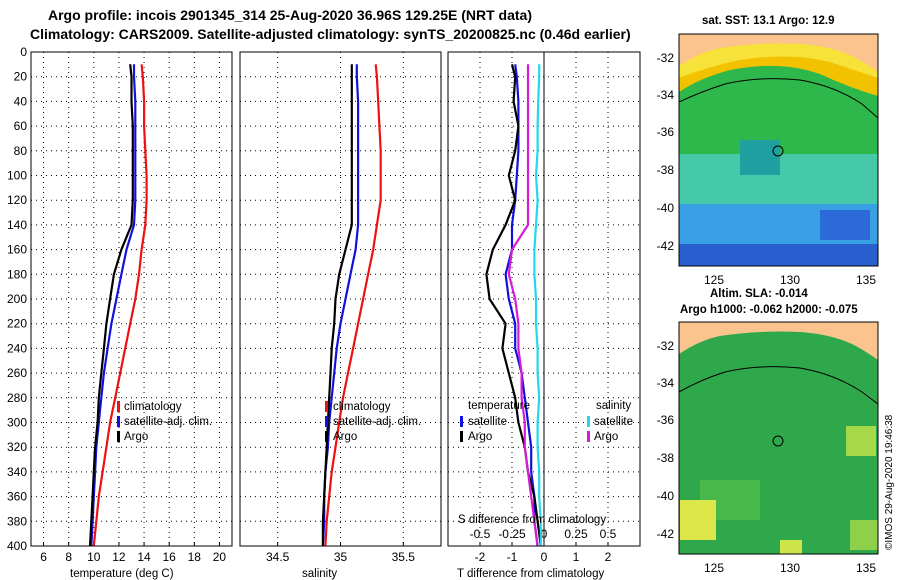  I want to click on sla-lat-tick: -32, so click(666, 346).